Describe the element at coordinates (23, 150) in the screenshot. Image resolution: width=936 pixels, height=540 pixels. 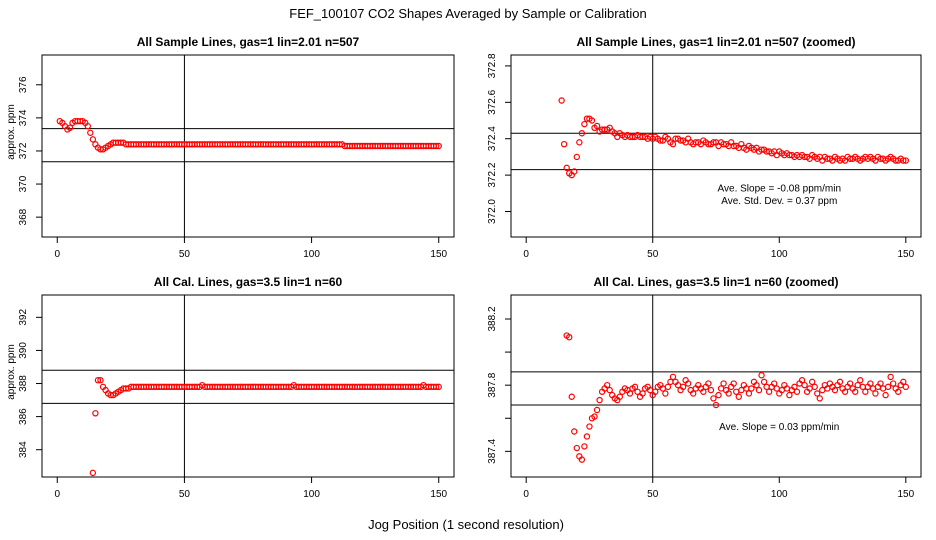
I see `y-tick-label: 372` at that location.